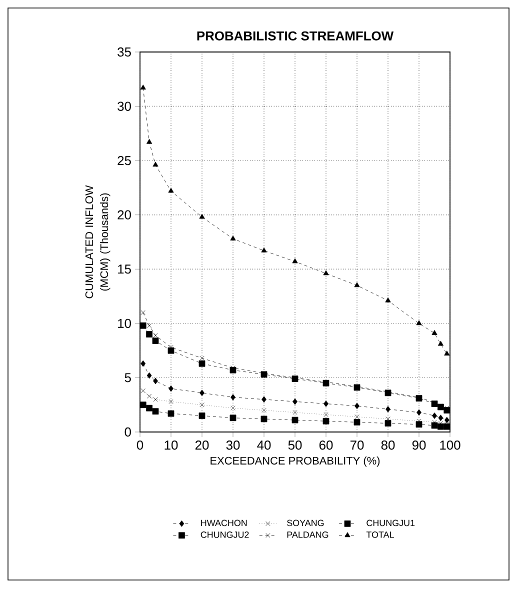 This screenshot has width=519, height=590. What do you see at coordinates (264, 445) in the screenshot?
I see `x-tick-label: 40` at bounding box center [264, 445].